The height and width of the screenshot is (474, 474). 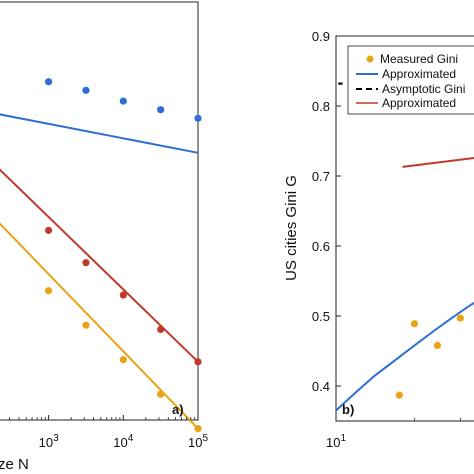 What do you see at coordinates (321, 176) in the screenshot?
I see `panel-b-y-tick-label-3: 0.7` at bounding box center [321, 176].